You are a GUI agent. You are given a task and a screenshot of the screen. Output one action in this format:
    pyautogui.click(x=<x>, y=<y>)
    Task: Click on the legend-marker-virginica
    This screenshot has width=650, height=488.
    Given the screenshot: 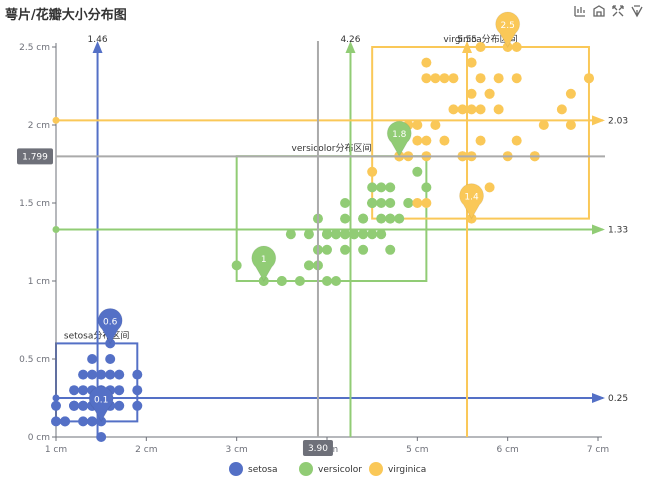 What is the action you would take?
    pyautogui.click(x=376, y=469)
    